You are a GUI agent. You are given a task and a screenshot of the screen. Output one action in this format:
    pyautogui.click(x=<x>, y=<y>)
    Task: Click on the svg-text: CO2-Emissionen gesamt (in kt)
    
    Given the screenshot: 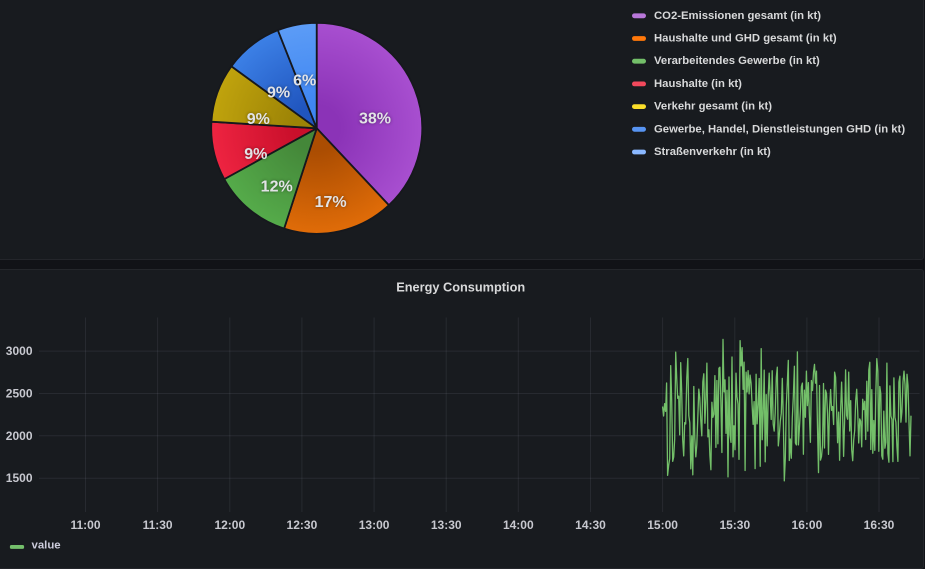 What is the action you would take?
    pyautogui.click(x=737, y=16)
    